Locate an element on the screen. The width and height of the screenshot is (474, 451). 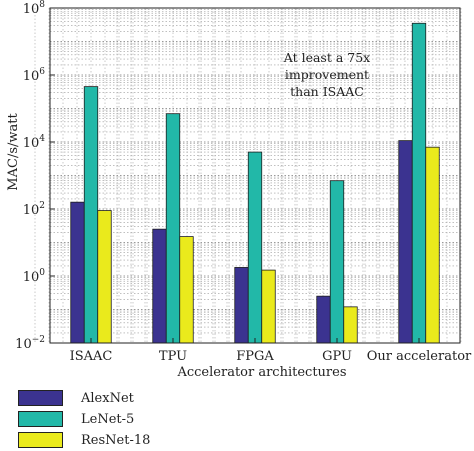
y-tick-label: 10⁻² is located at coordinates (30, 343).